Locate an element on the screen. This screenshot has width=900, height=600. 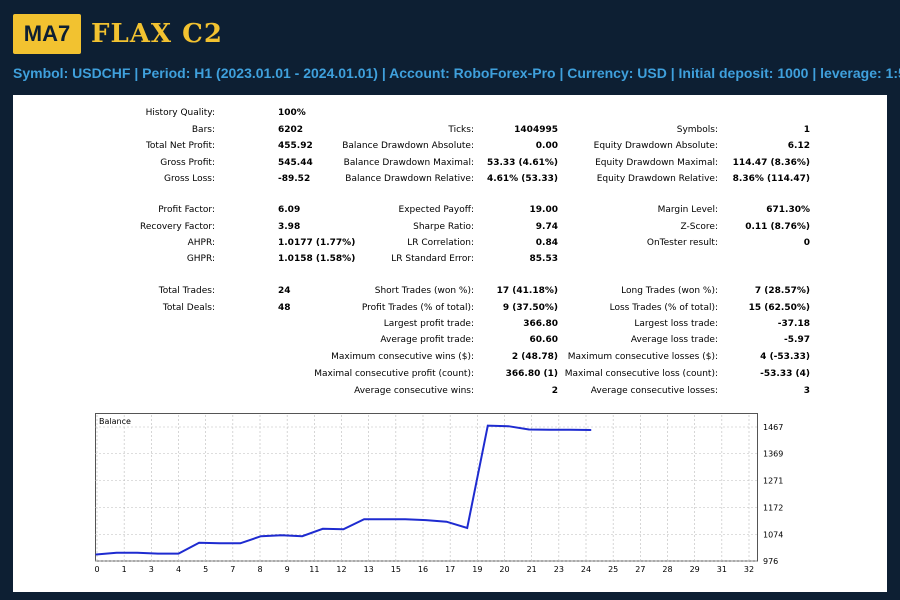
col1-label: Total Deals: is located at coordinates (188, 308).